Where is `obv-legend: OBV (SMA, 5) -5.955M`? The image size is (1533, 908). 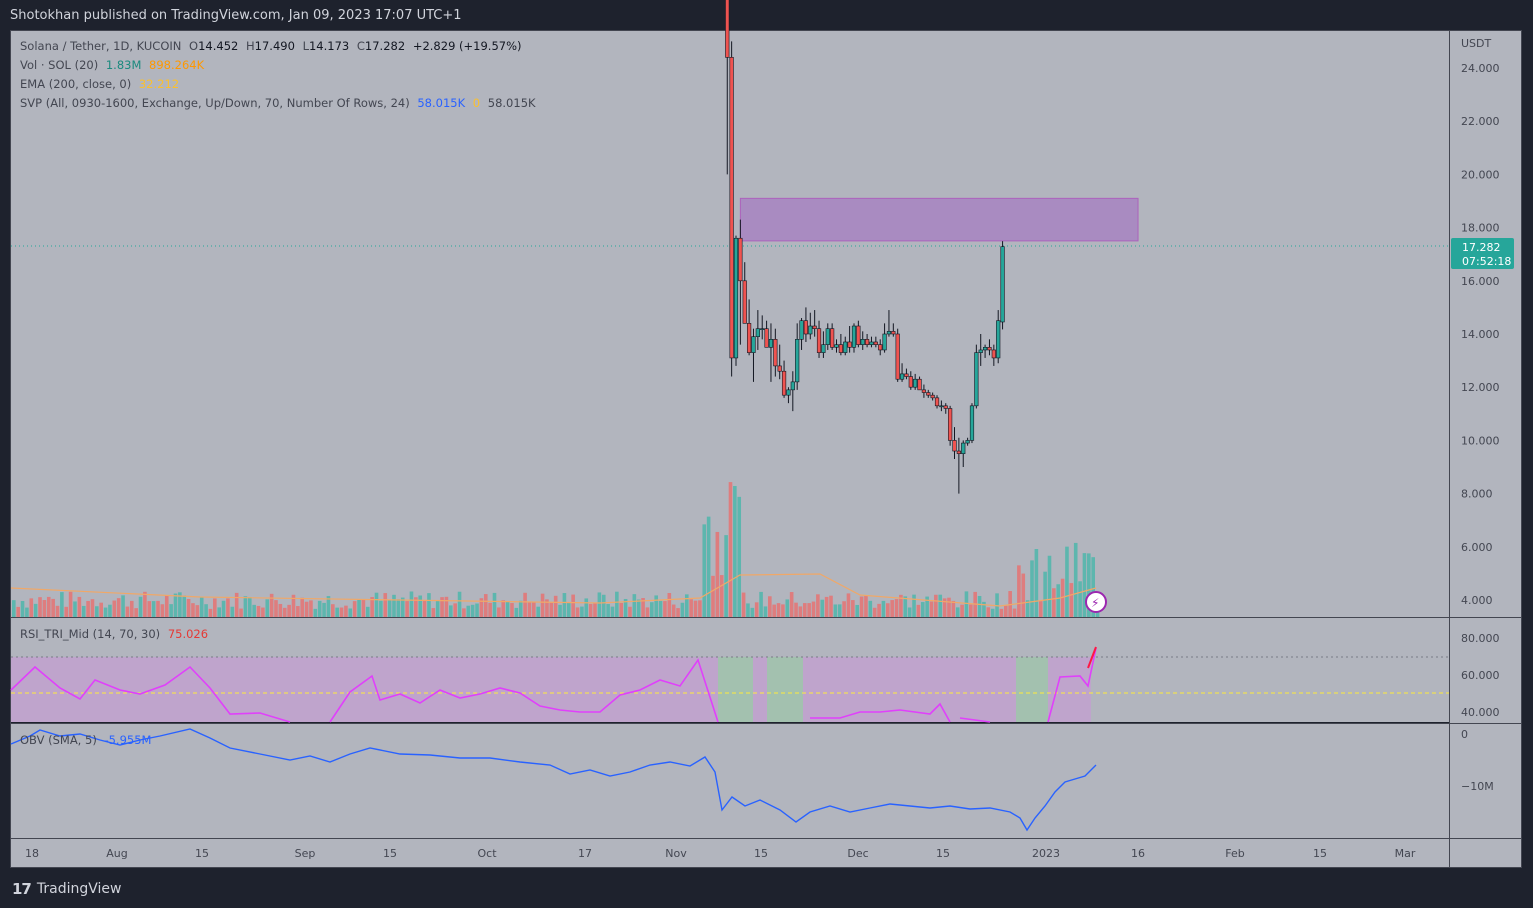 obv-legend: OBV (SMA, 5) -5.955M is located at coordinates (87, 740).